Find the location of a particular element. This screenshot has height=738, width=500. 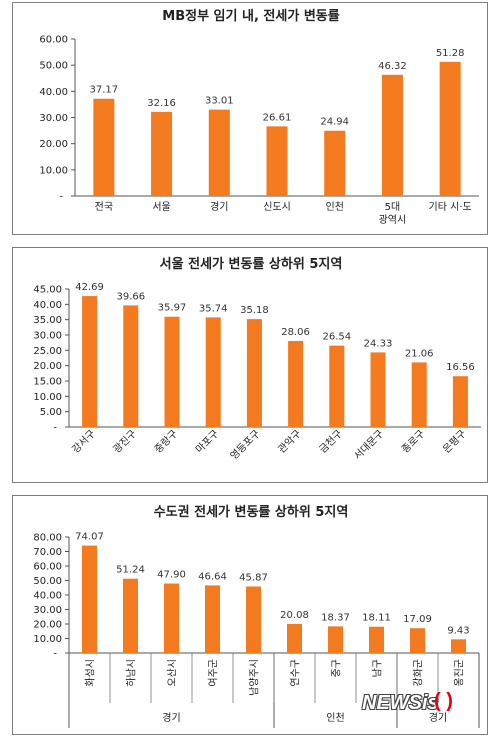

data-label: 35.18 is located at coordinates (254, 310).